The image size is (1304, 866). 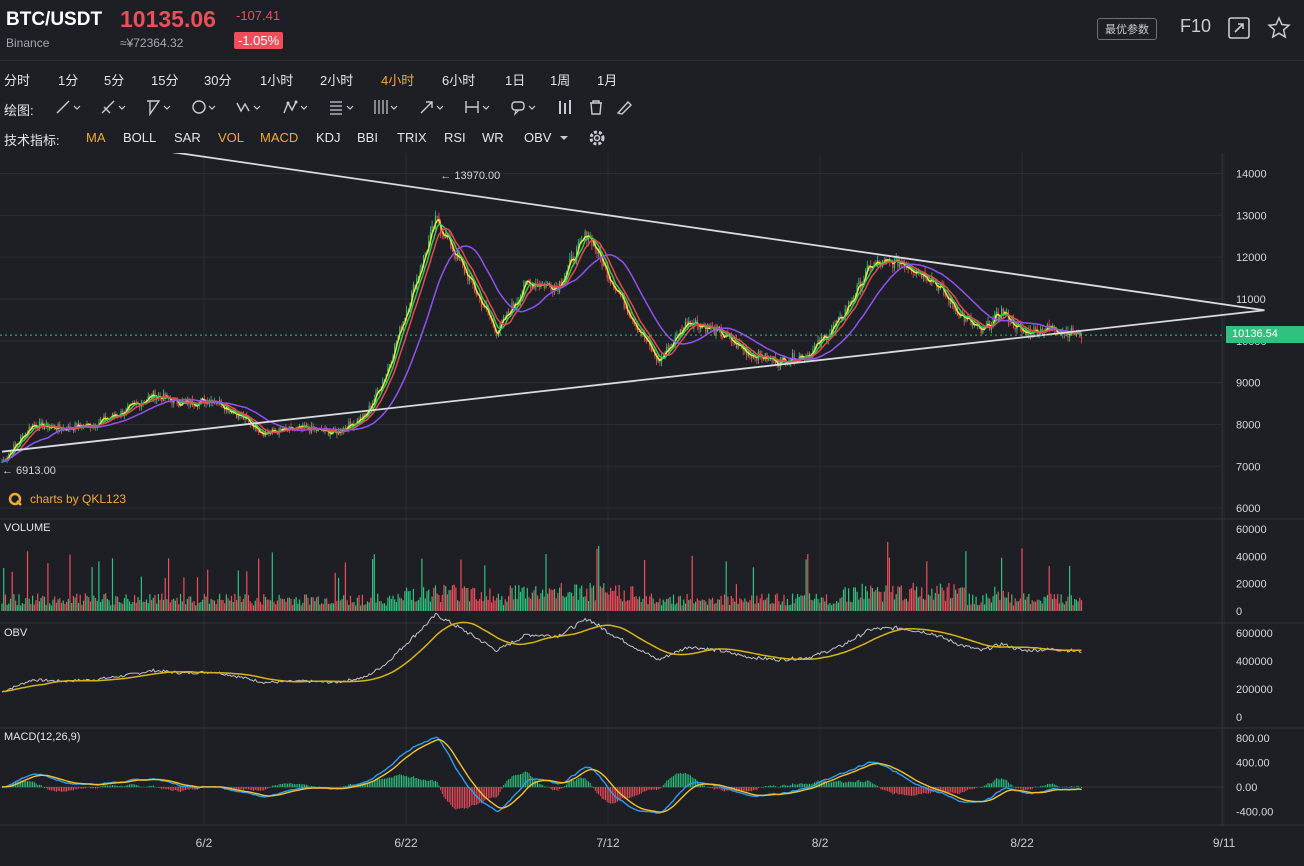 What do you see at coordinates (279, 137) in the screenshot?
I see `indicator-macd: MACD` at bounding box center [279, 137].